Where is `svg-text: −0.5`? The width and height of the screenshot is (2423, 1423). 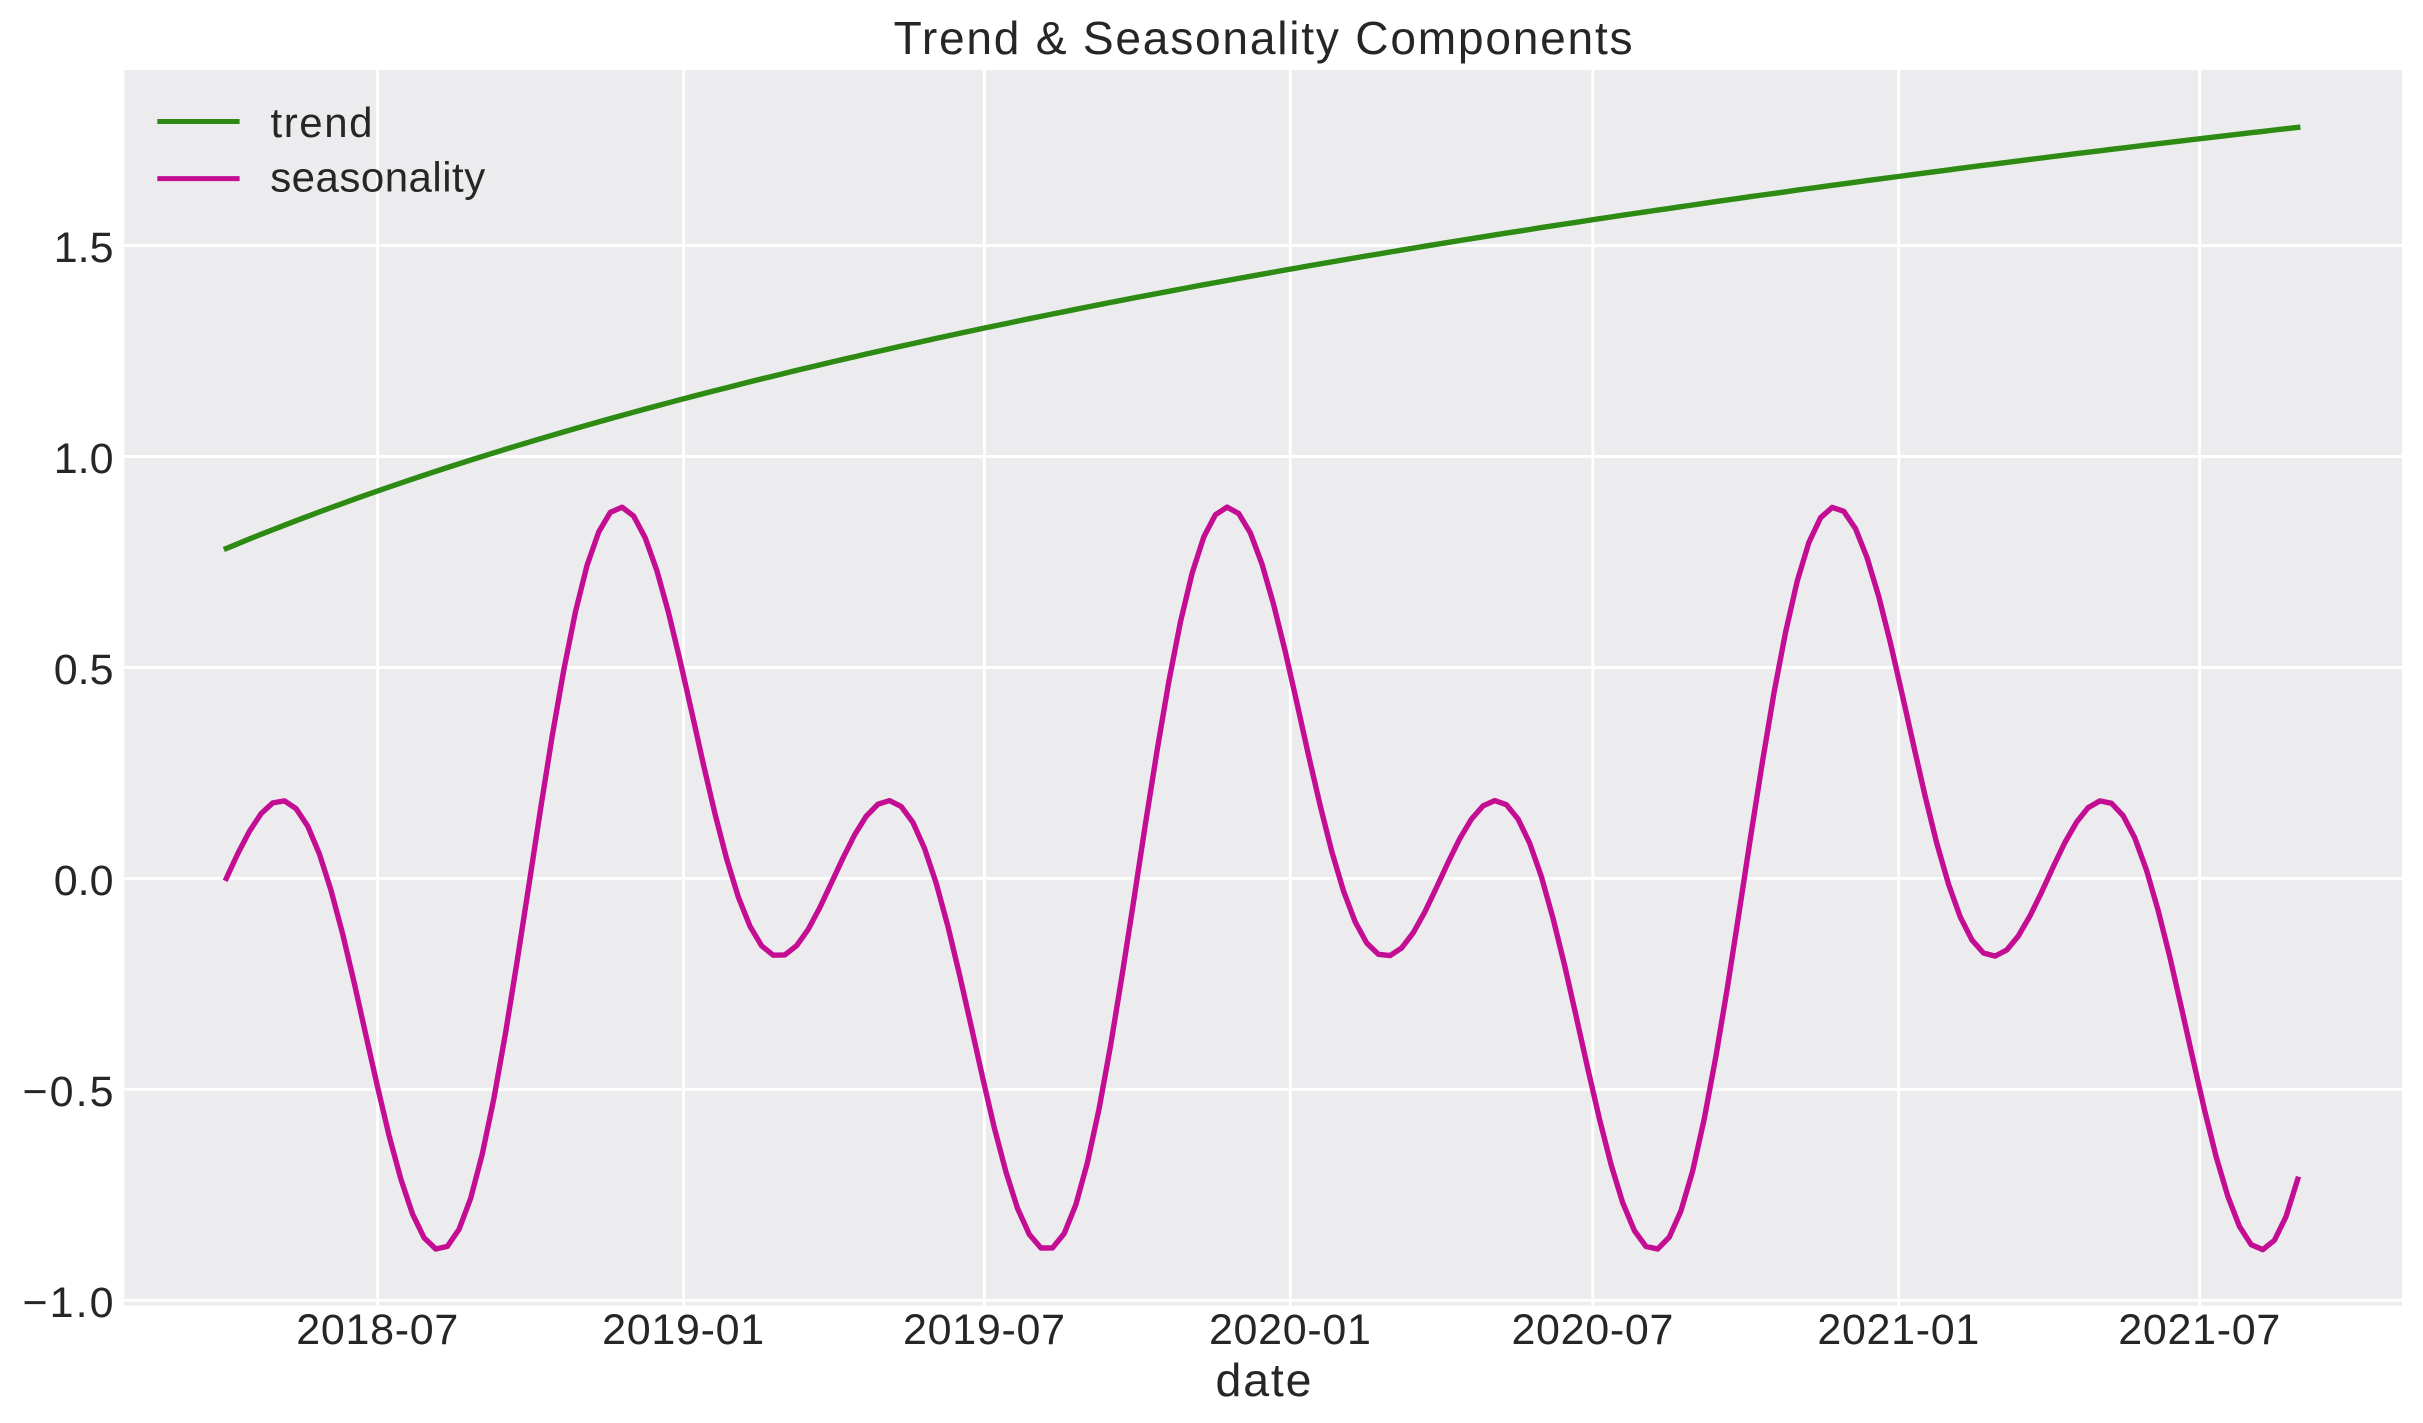
svg-text: −0.5 is located at coordinates (68, 1092).